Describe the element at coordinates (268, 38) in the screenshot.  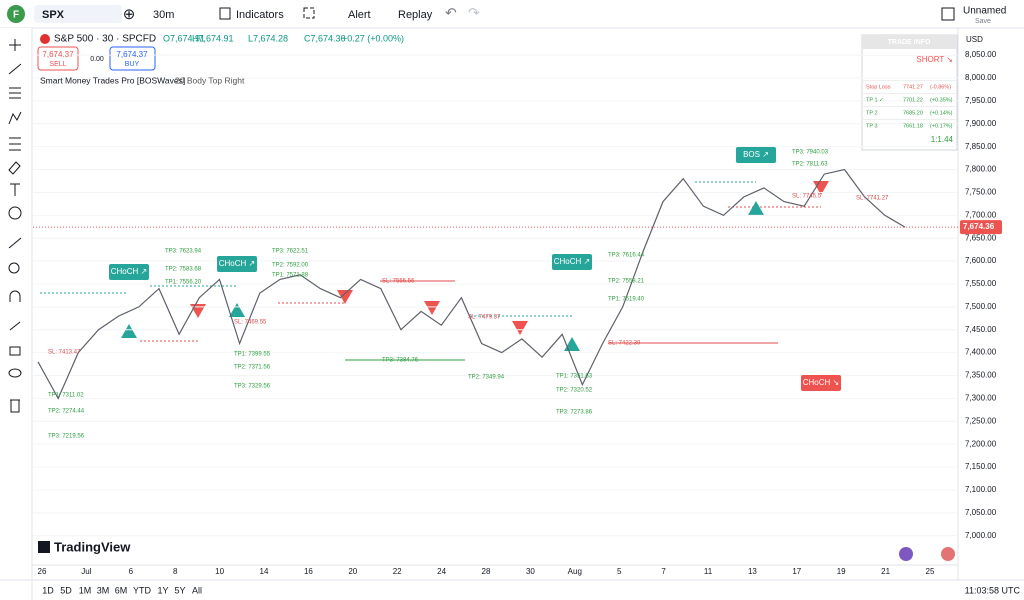
I see `legend-low: L7,674.28` at that location.